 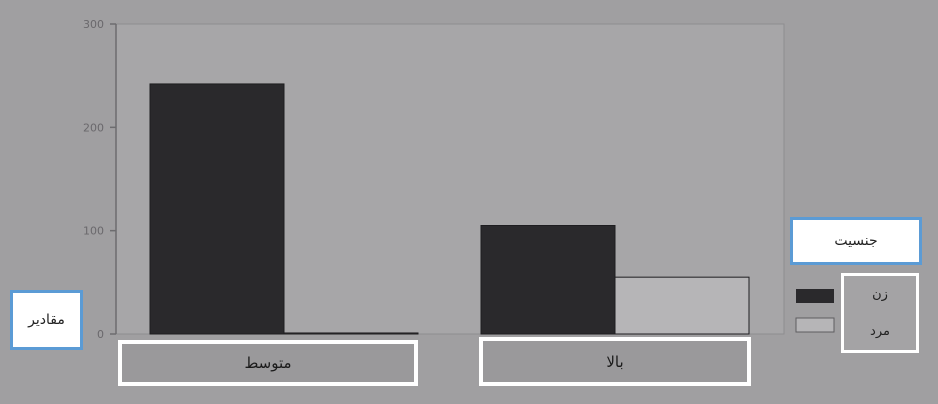 I want to click on legend-swatch-women, so click(x=815, y=296).